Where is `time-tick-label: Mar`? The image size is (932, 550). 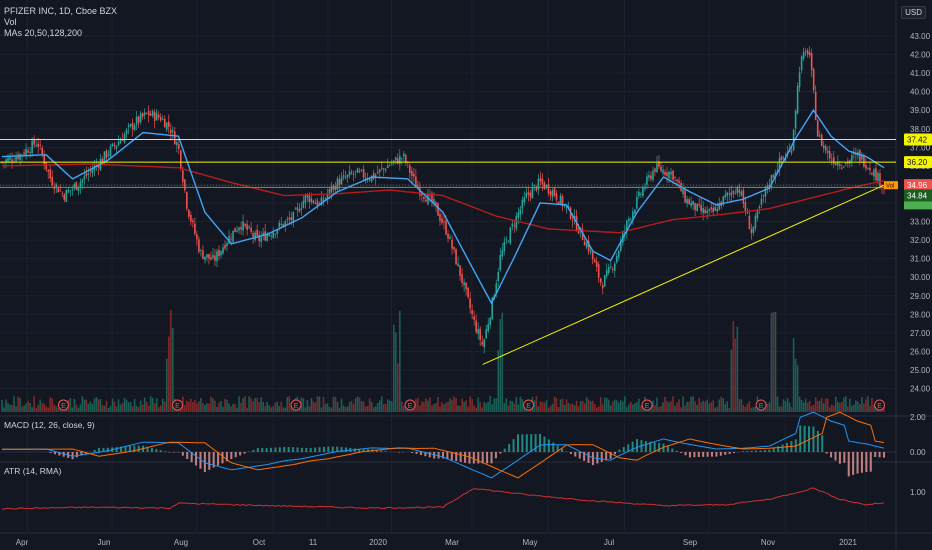
time-tick-label: Mar is located at coordinates (452, 542).